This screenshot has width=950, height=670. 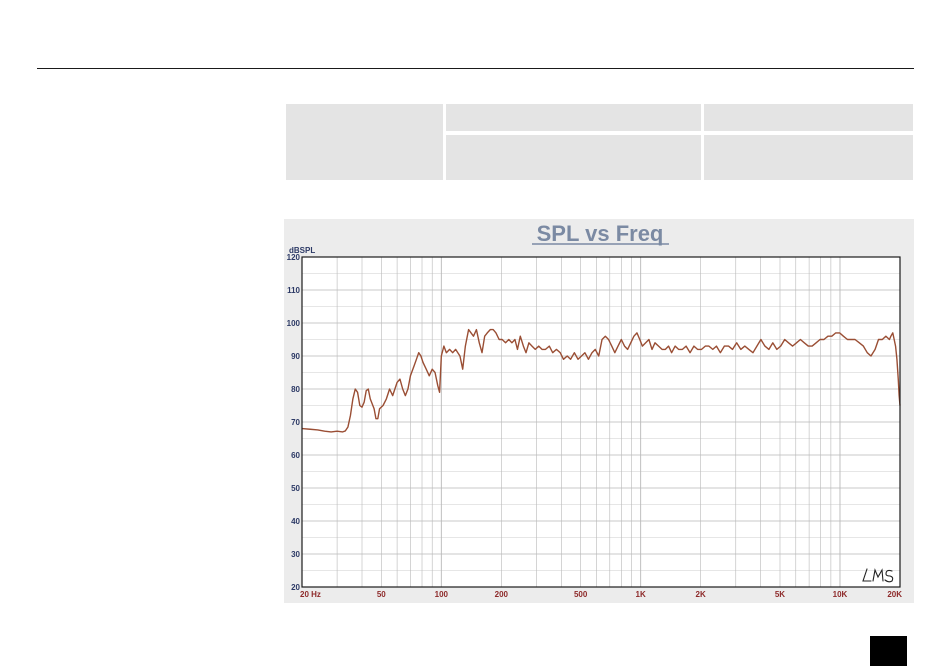 I want to click on spec-table-label-cell, so click(x=364, y=142).